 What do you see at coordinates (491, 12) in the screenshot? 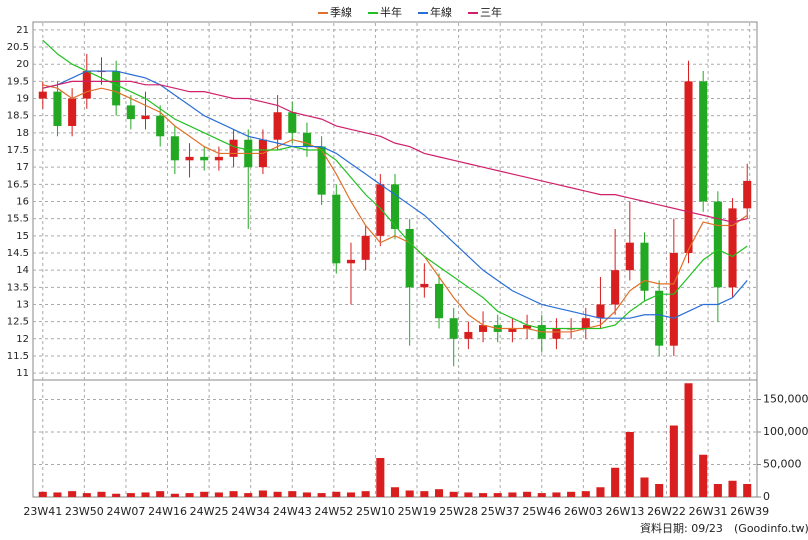
I see `legend-label: 三年` at bounding box center [491, 12].